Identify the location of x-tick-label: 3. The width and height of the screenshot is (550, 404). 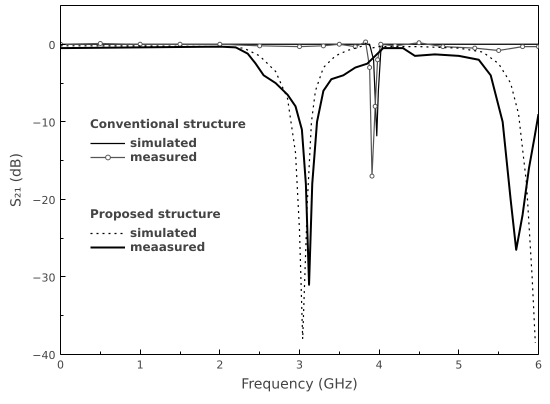
(299, 365).